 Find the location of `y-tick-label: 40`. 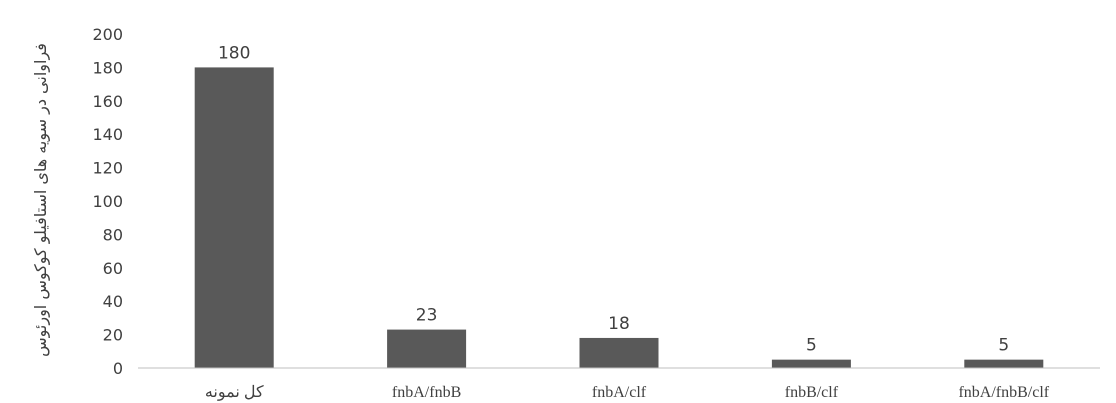

y-tick-label: 40 is located at coordinates (113, 301).